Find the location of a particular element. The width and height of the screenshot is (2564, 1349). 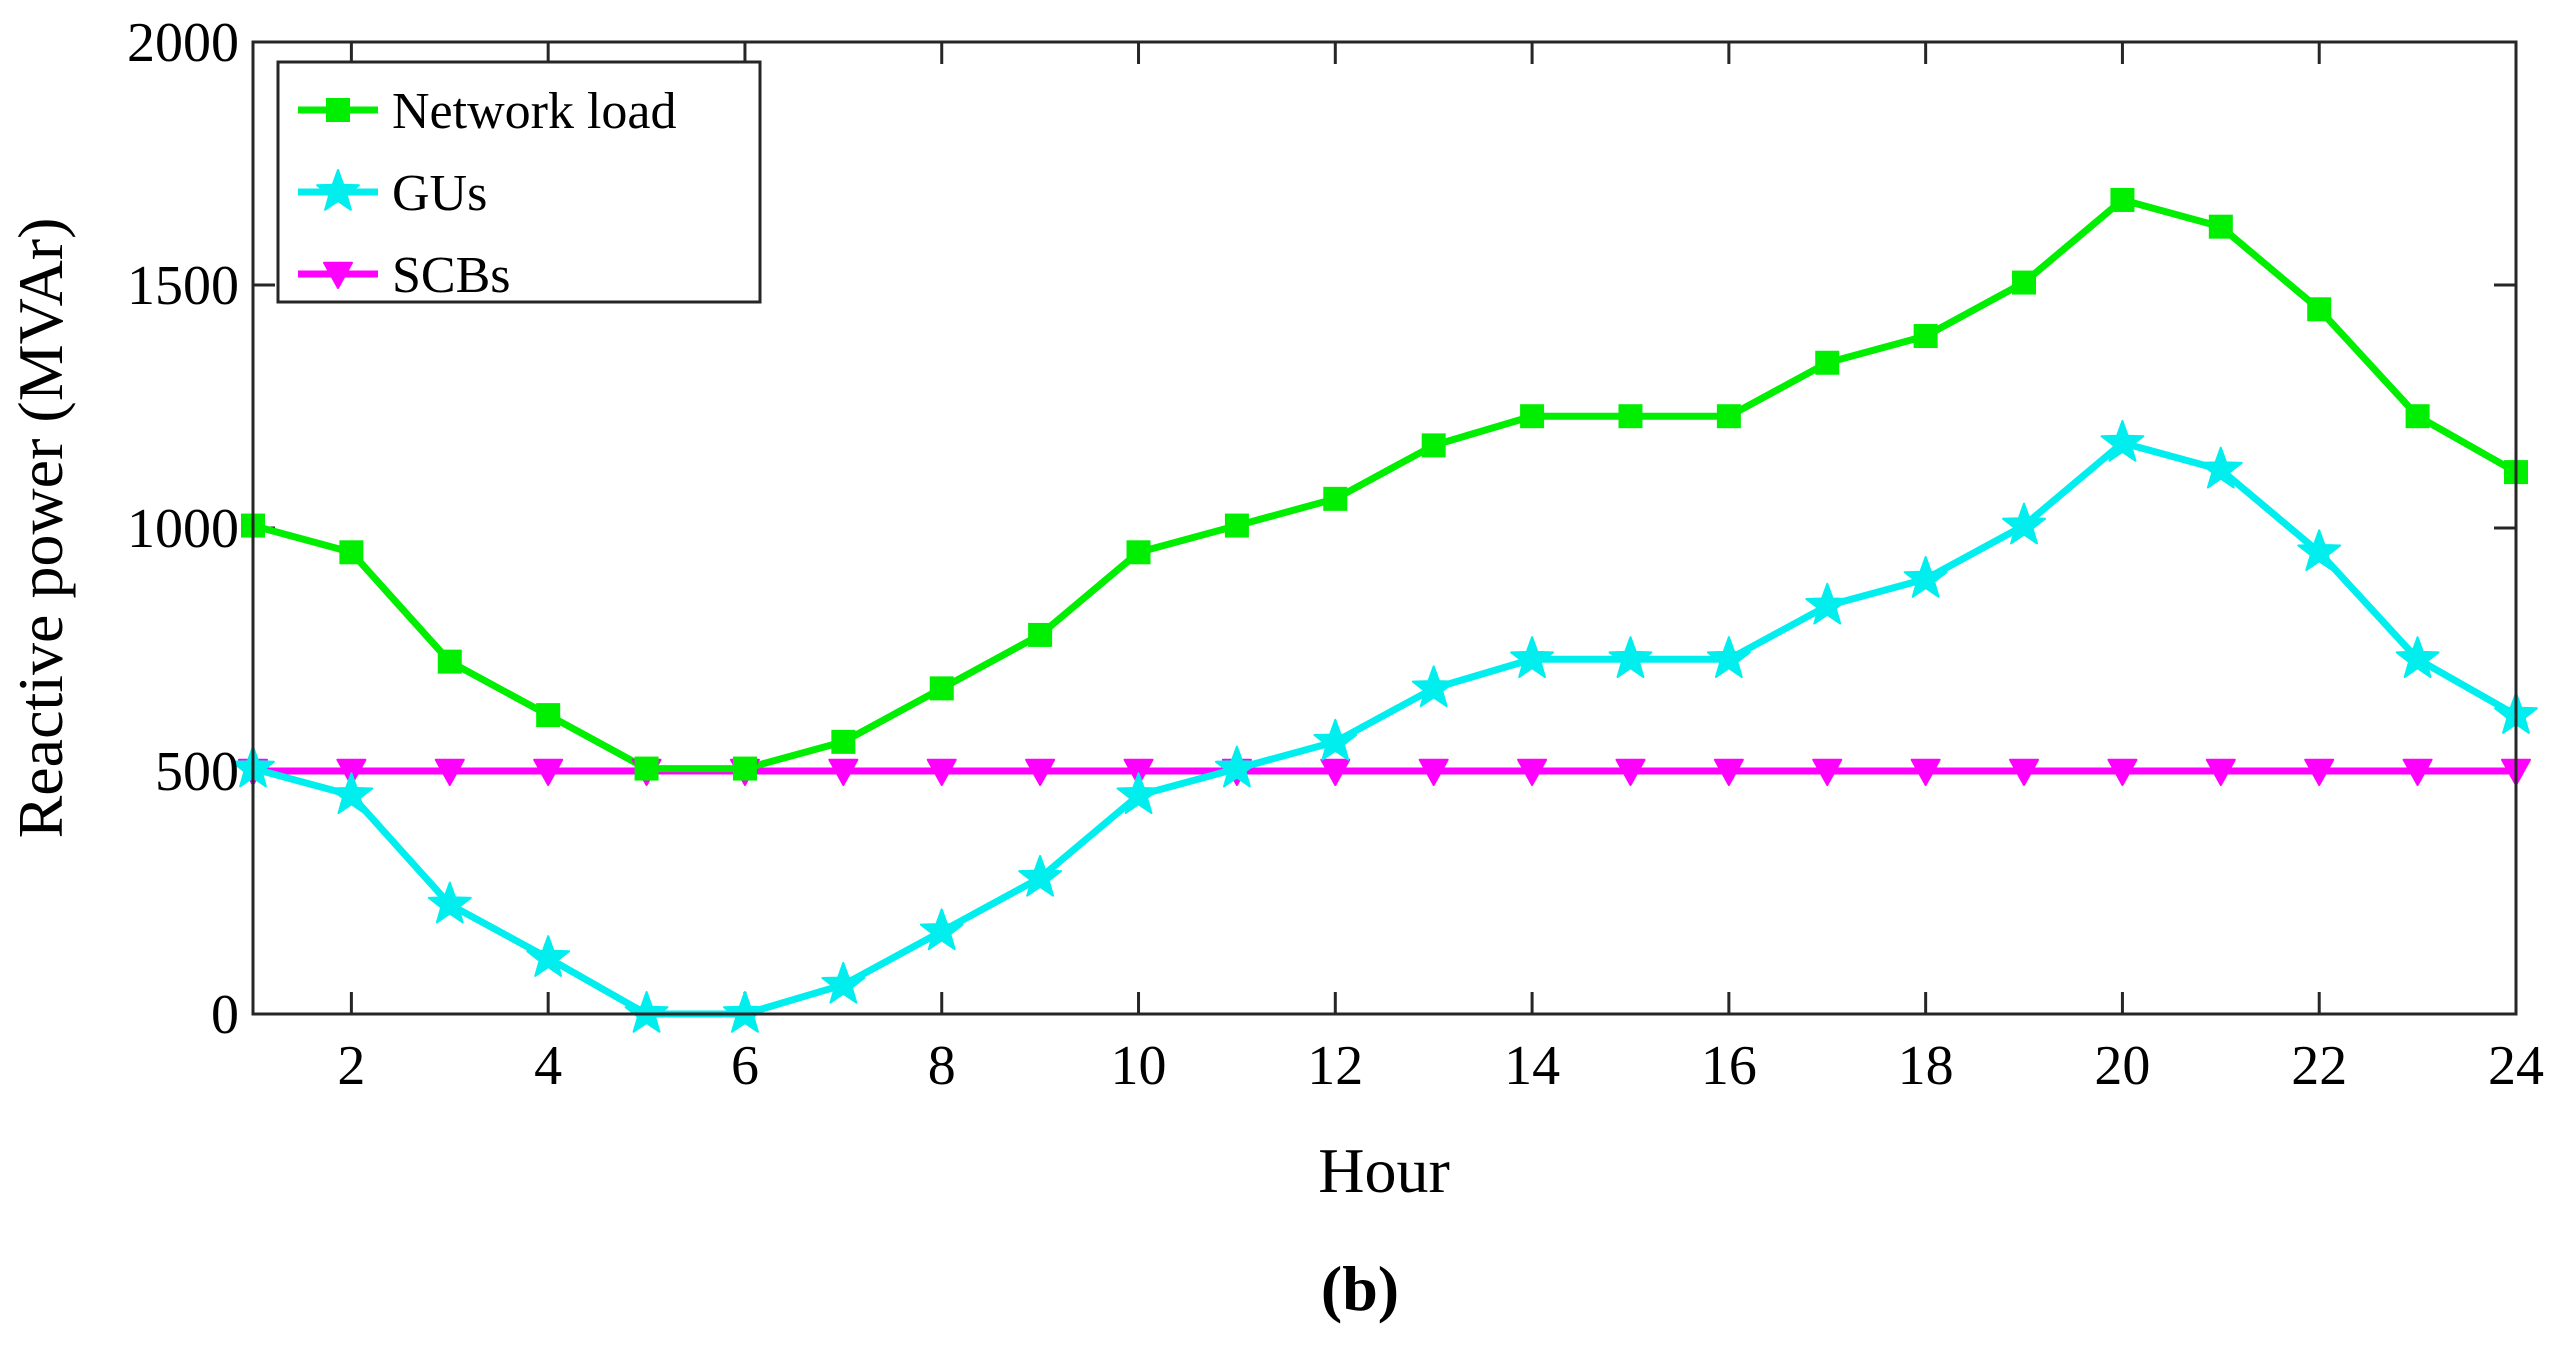

x-tick-label: 6 is located at coordinates (745, 1066).